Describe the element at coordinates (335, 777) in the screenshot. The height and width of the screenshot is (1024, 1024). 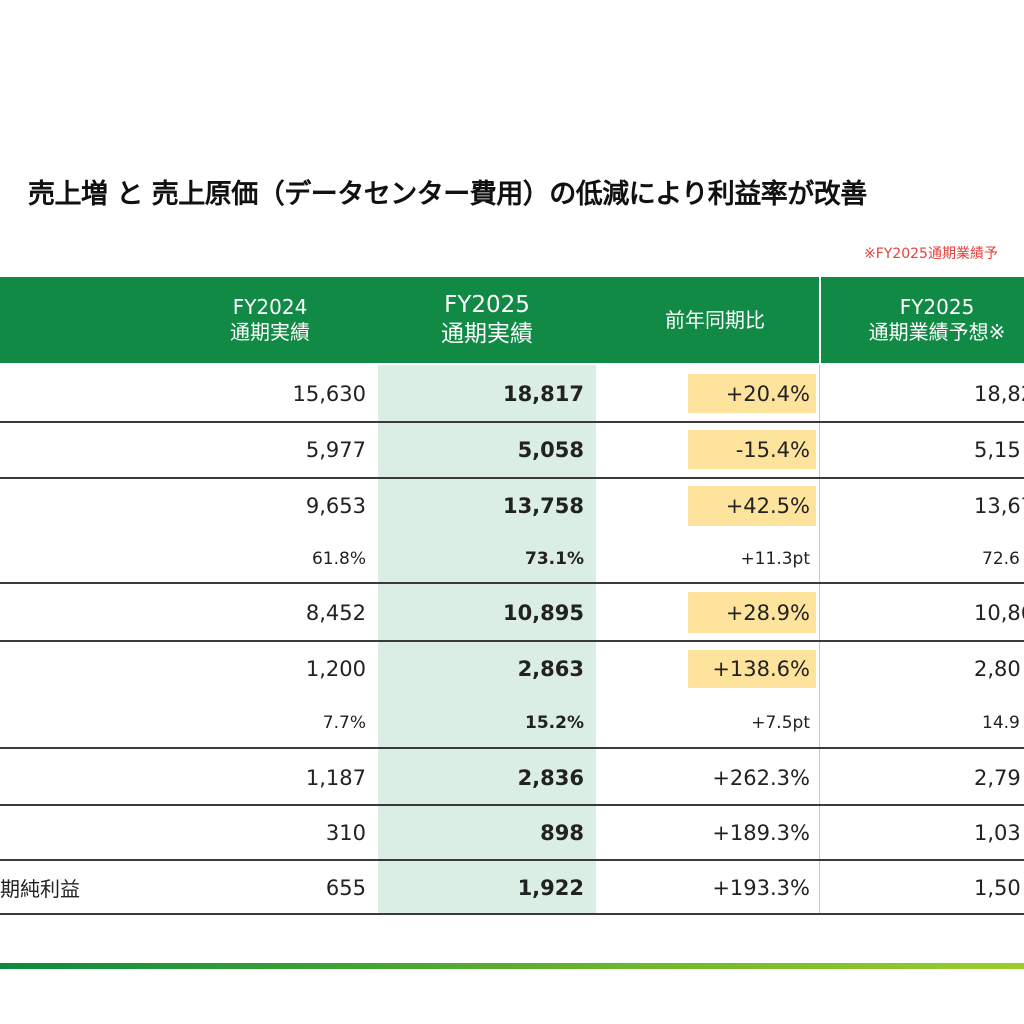
I see `fy2024-value: 1,187` at that location.